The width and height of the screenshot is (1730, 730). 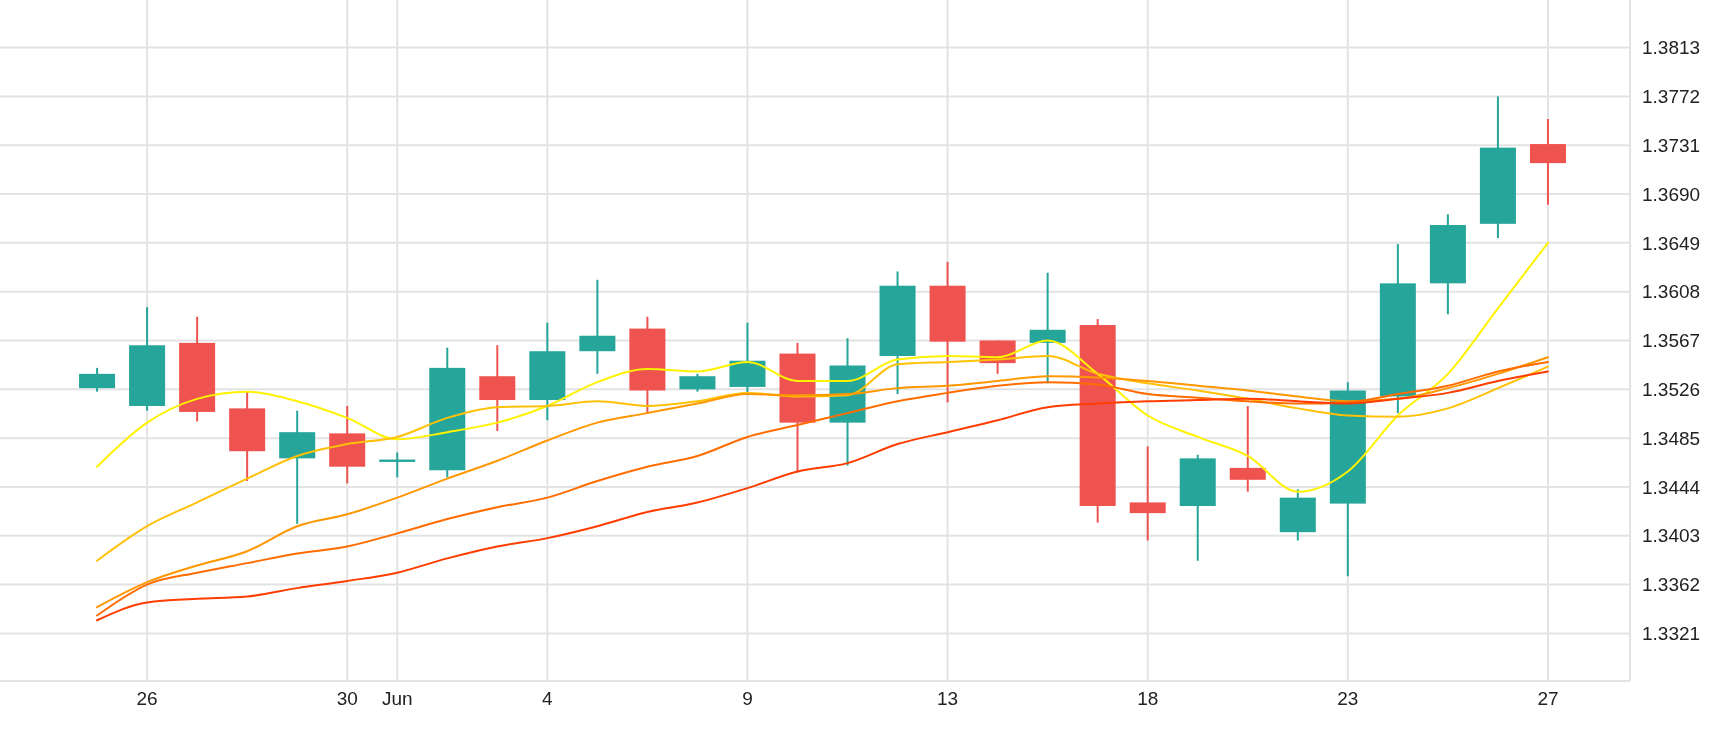 I want to click on y-tick-label: 1.3567, so click(x=1671, y=341).